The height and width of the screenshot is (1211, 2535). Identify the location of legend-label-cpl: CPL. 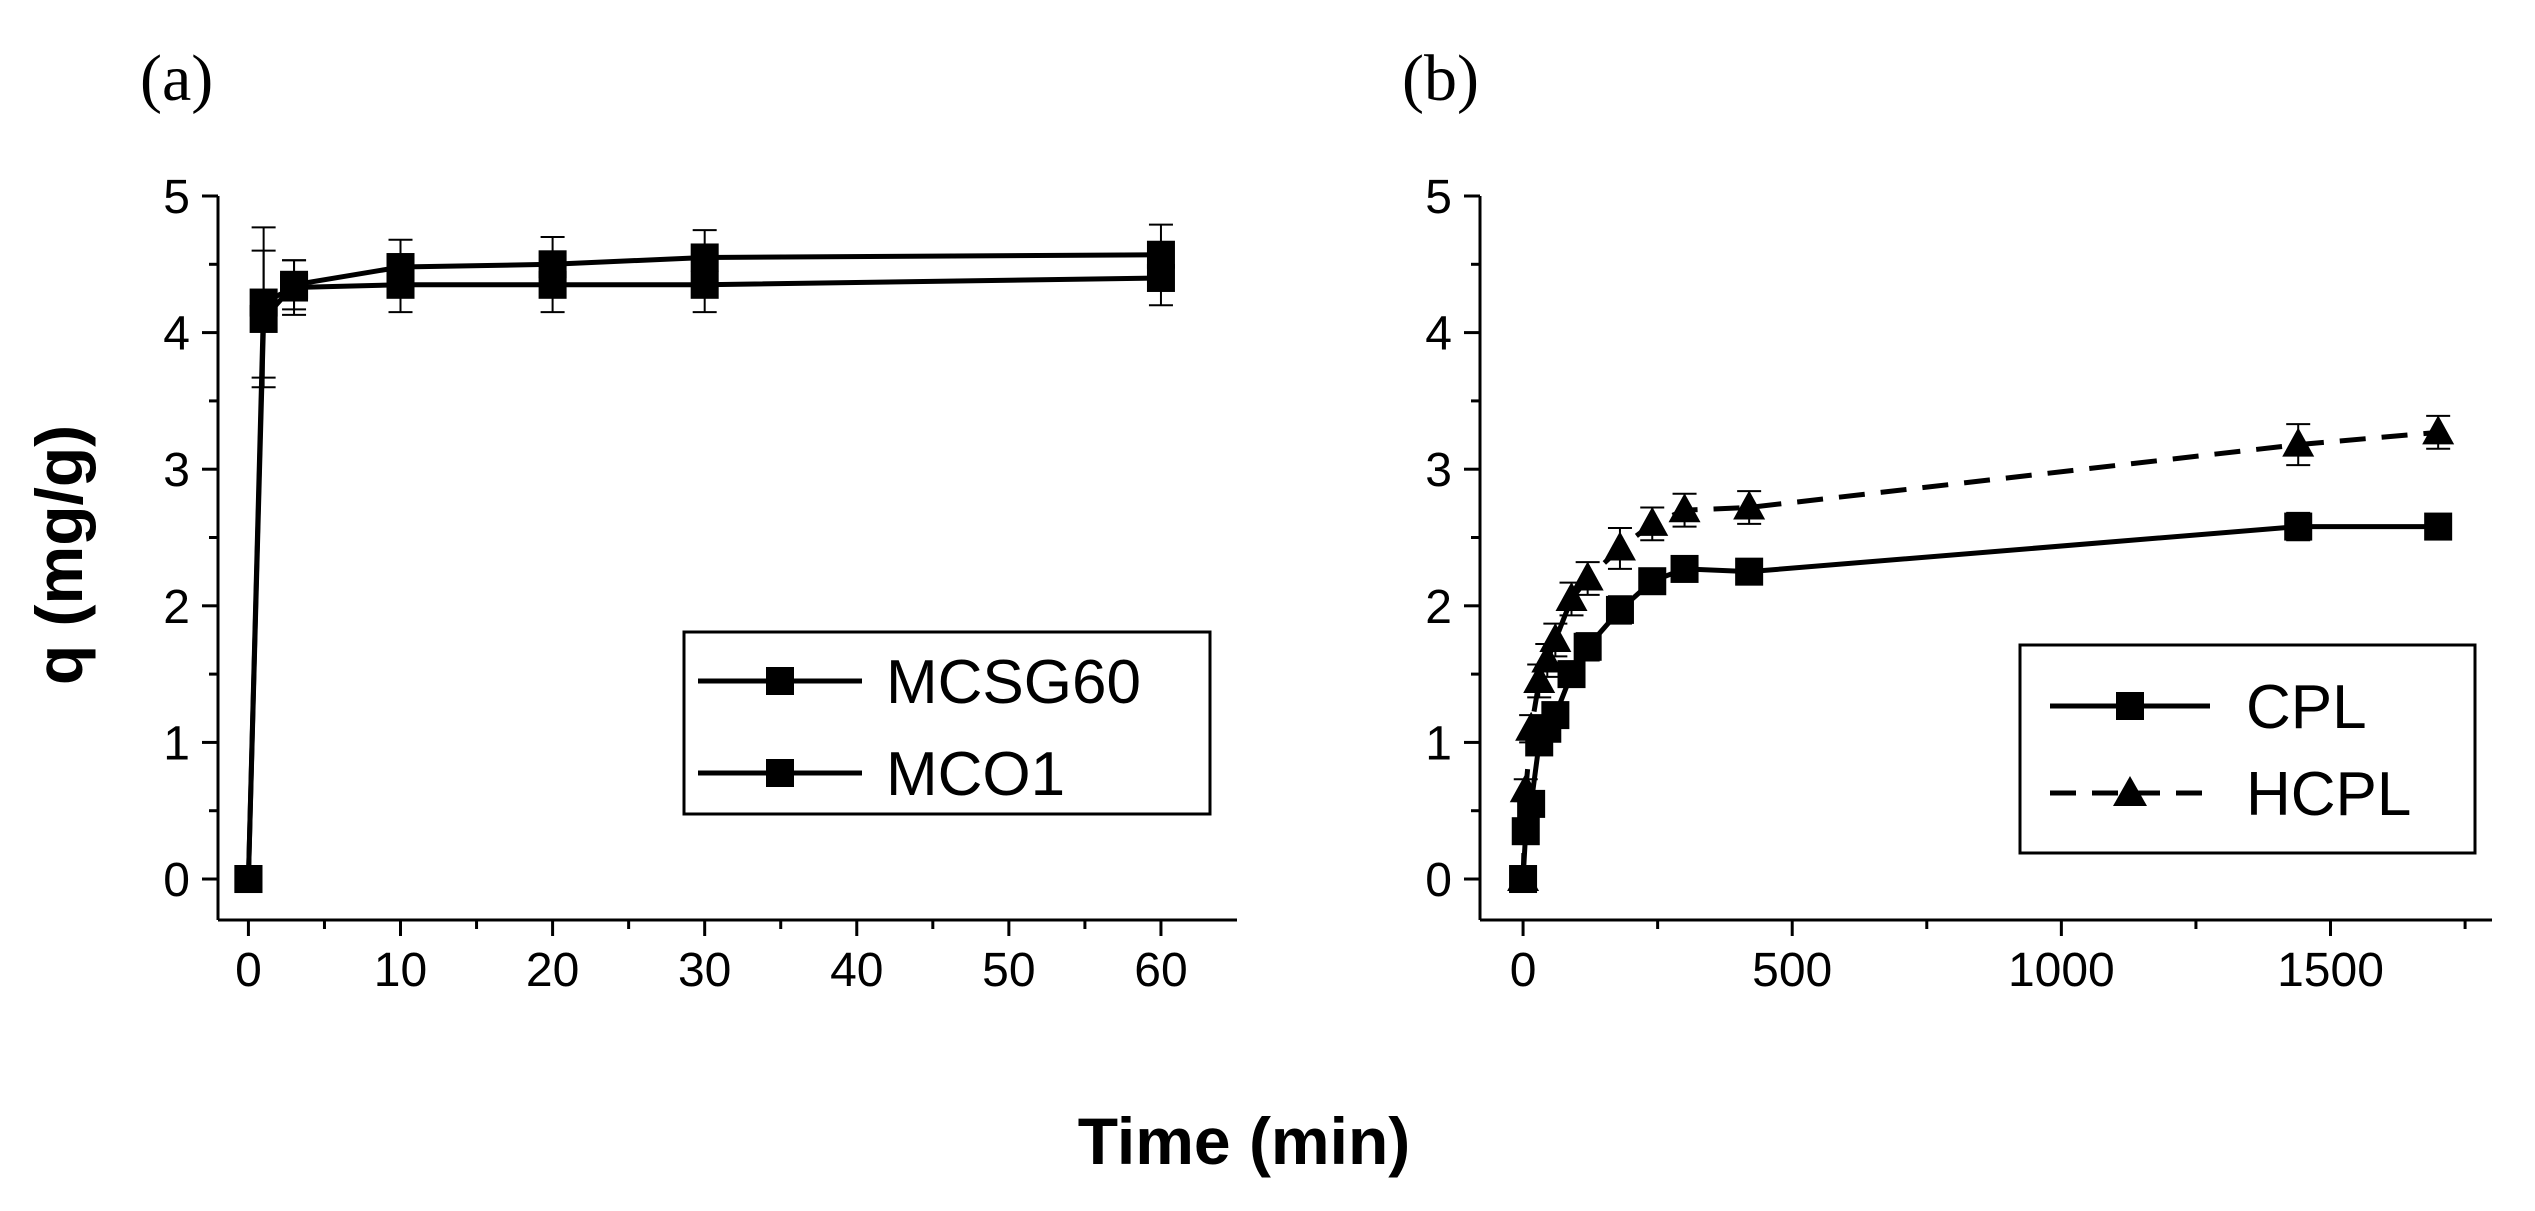
(2306, 707).